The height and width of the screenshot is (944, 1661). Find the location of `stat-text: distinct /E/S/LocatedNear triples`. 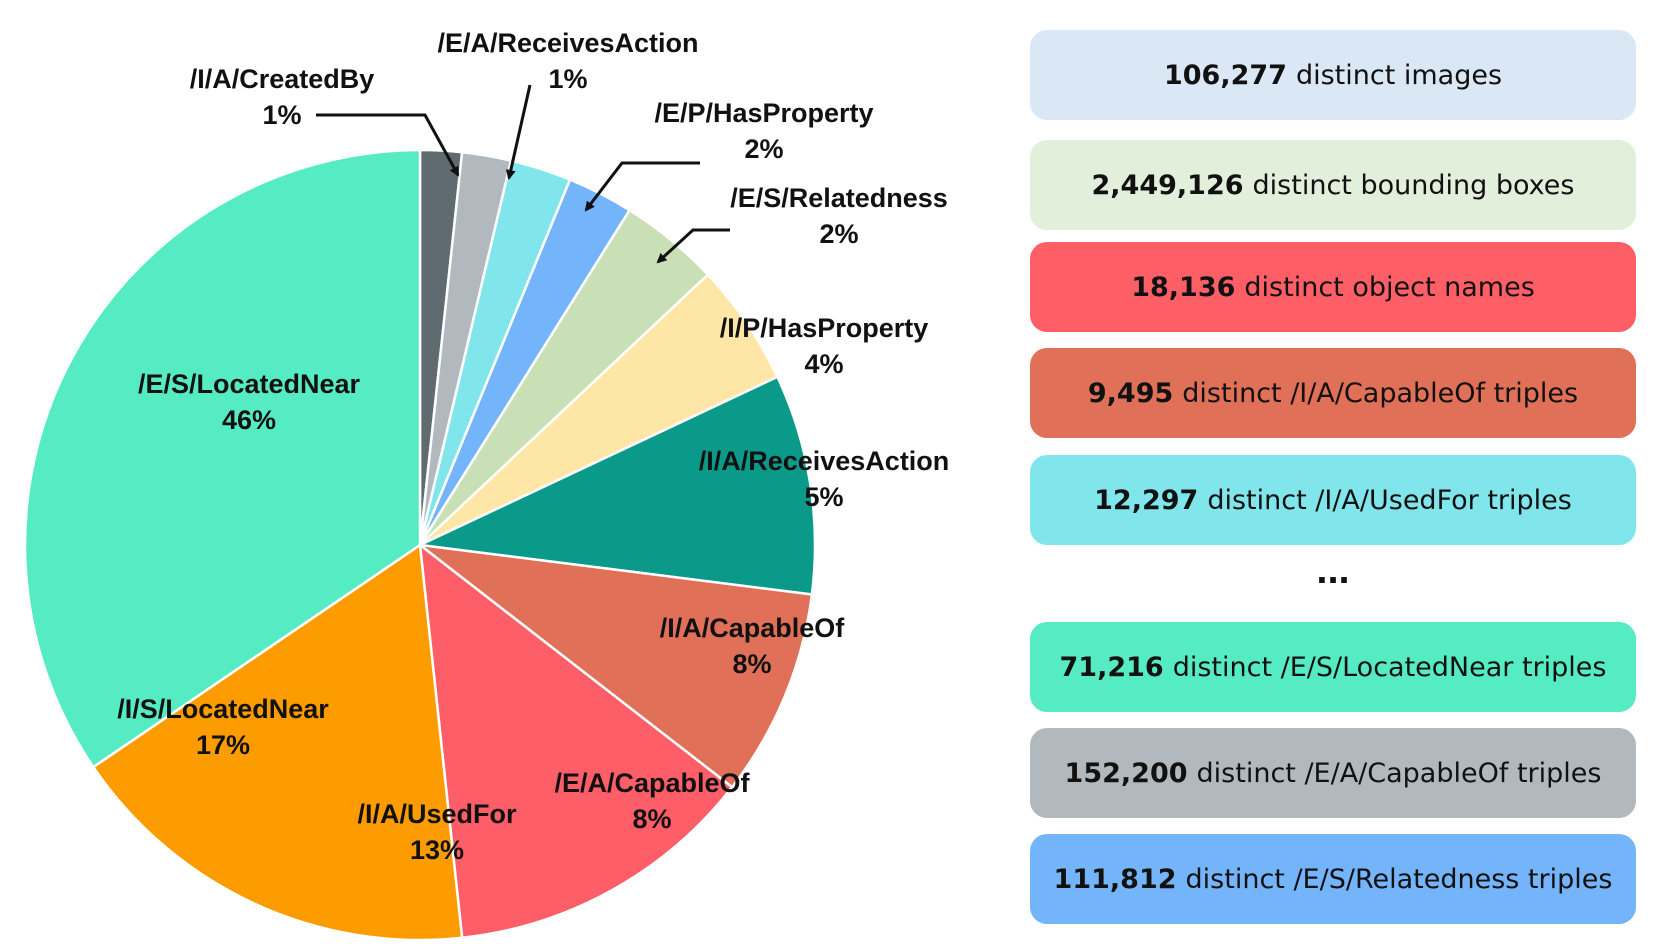

stat-text: distinct /E/S/LocatedNear triples is located at coordinates (1389, 667).